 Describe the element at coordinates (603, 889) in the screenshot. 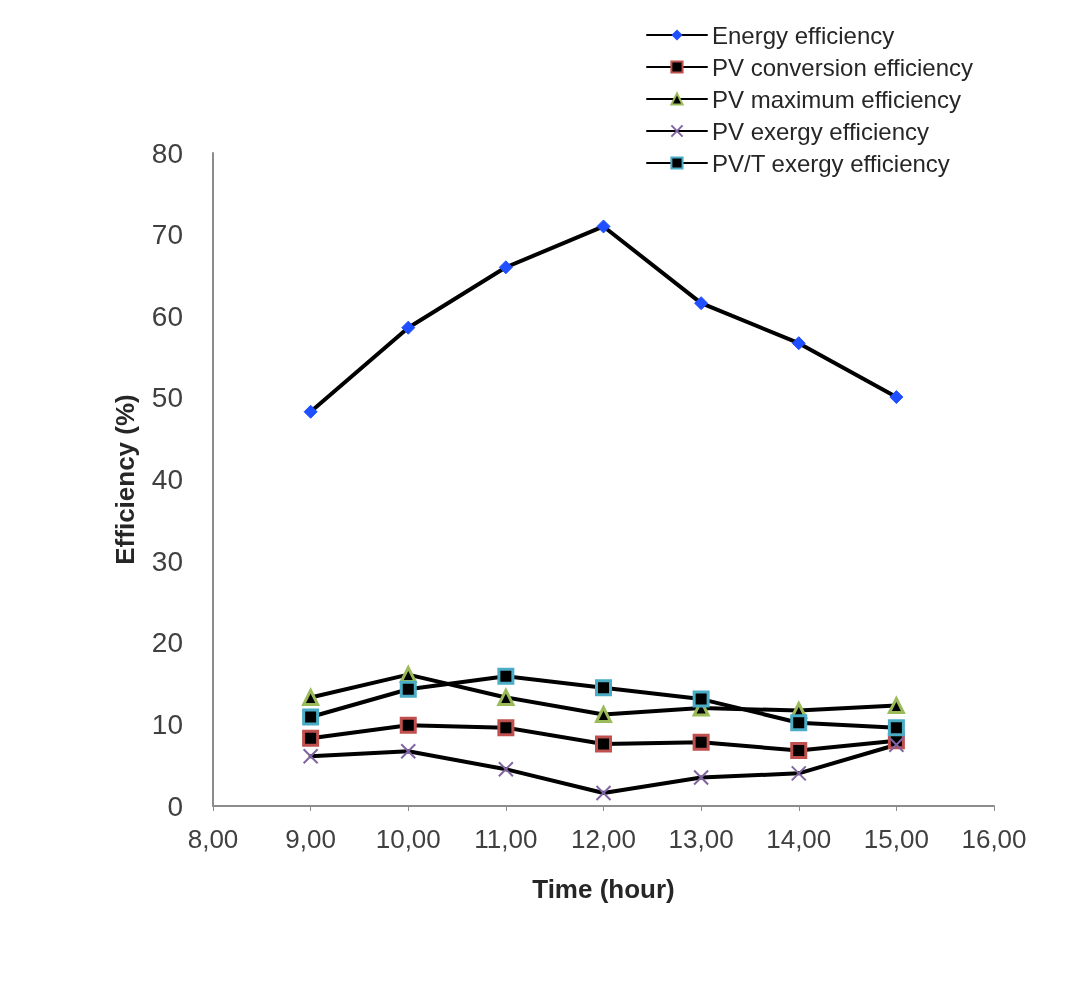

I see `x-axis-title: Time (hour)` at that location.